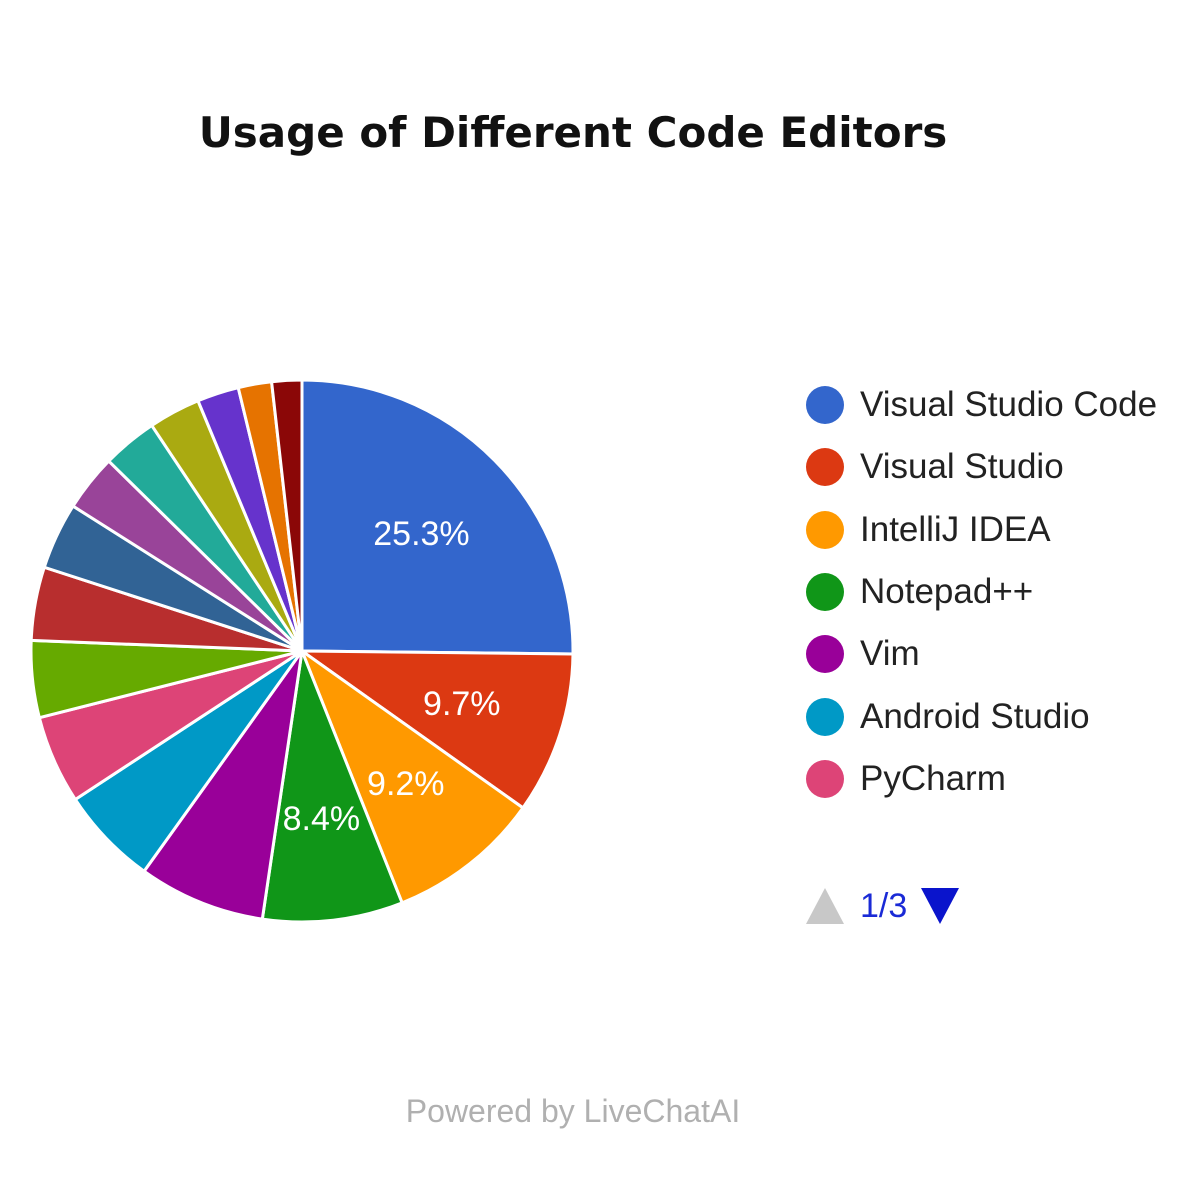  Describe the element at coordinates (955, 529) in the screenshot. I see `legend-label: IntelliJ IDEA` at that location.